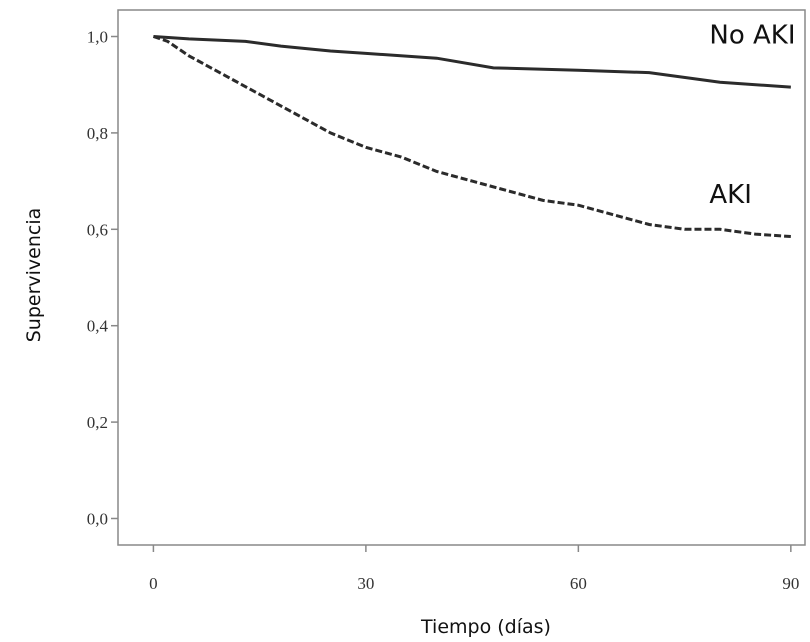 The width and height of the screenshot is (810, 642). What do you see at coordinates (97, 133) in the screenshot?
I see `y-tick-label: 0,8` at bounding box center [97, 133].